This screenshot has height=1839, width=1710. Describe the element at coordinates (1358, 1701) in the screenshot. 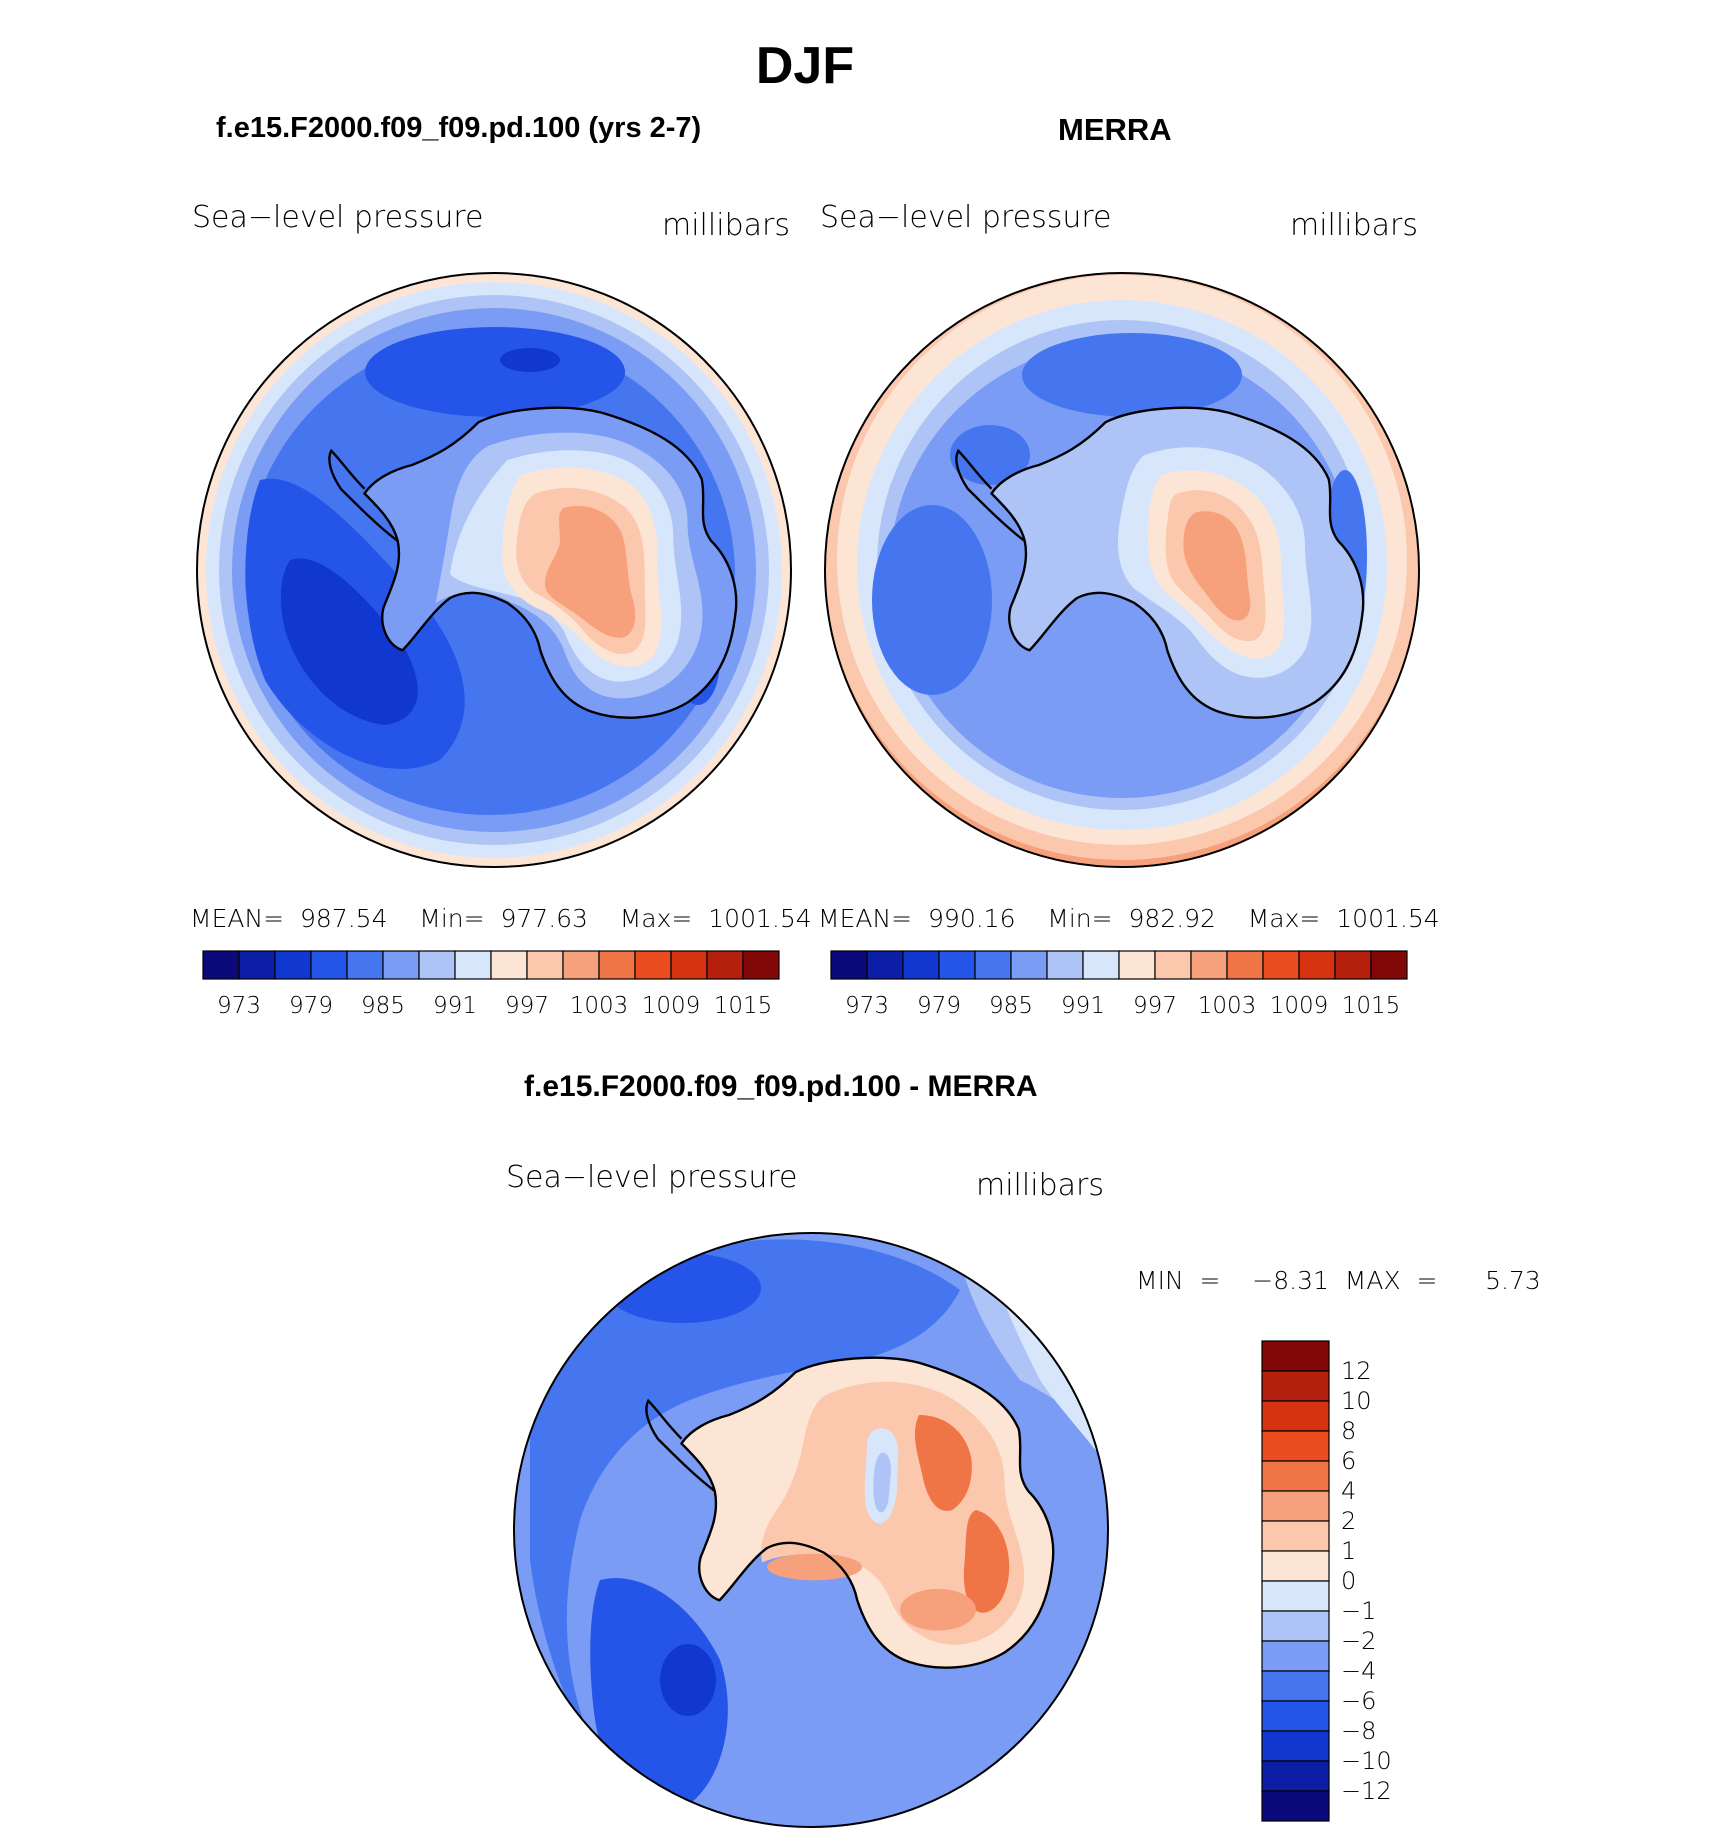

I see `colorbar-label: −6` at that location.